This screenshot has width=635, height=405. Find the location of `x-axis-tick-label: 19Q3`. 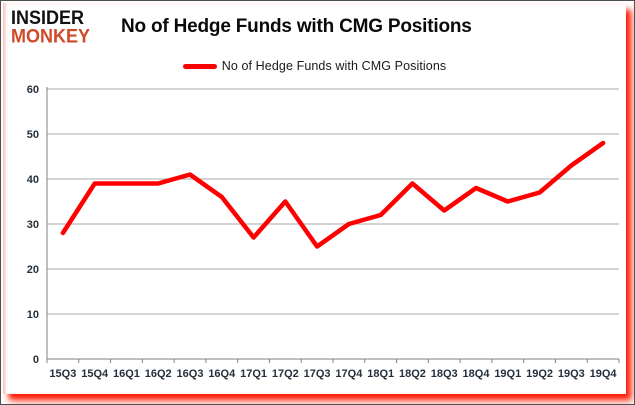

x-axis-tick-label: 19Q3 is located at coordinates (571, 374).